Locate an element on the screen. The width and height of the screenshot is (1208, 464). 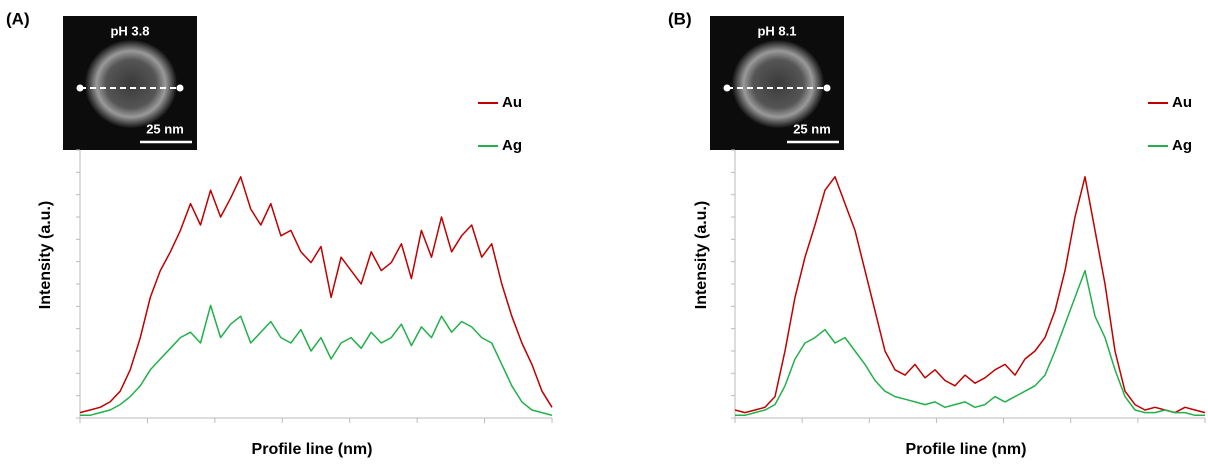
panel-label: (A) is located at coordinates (18, 18).